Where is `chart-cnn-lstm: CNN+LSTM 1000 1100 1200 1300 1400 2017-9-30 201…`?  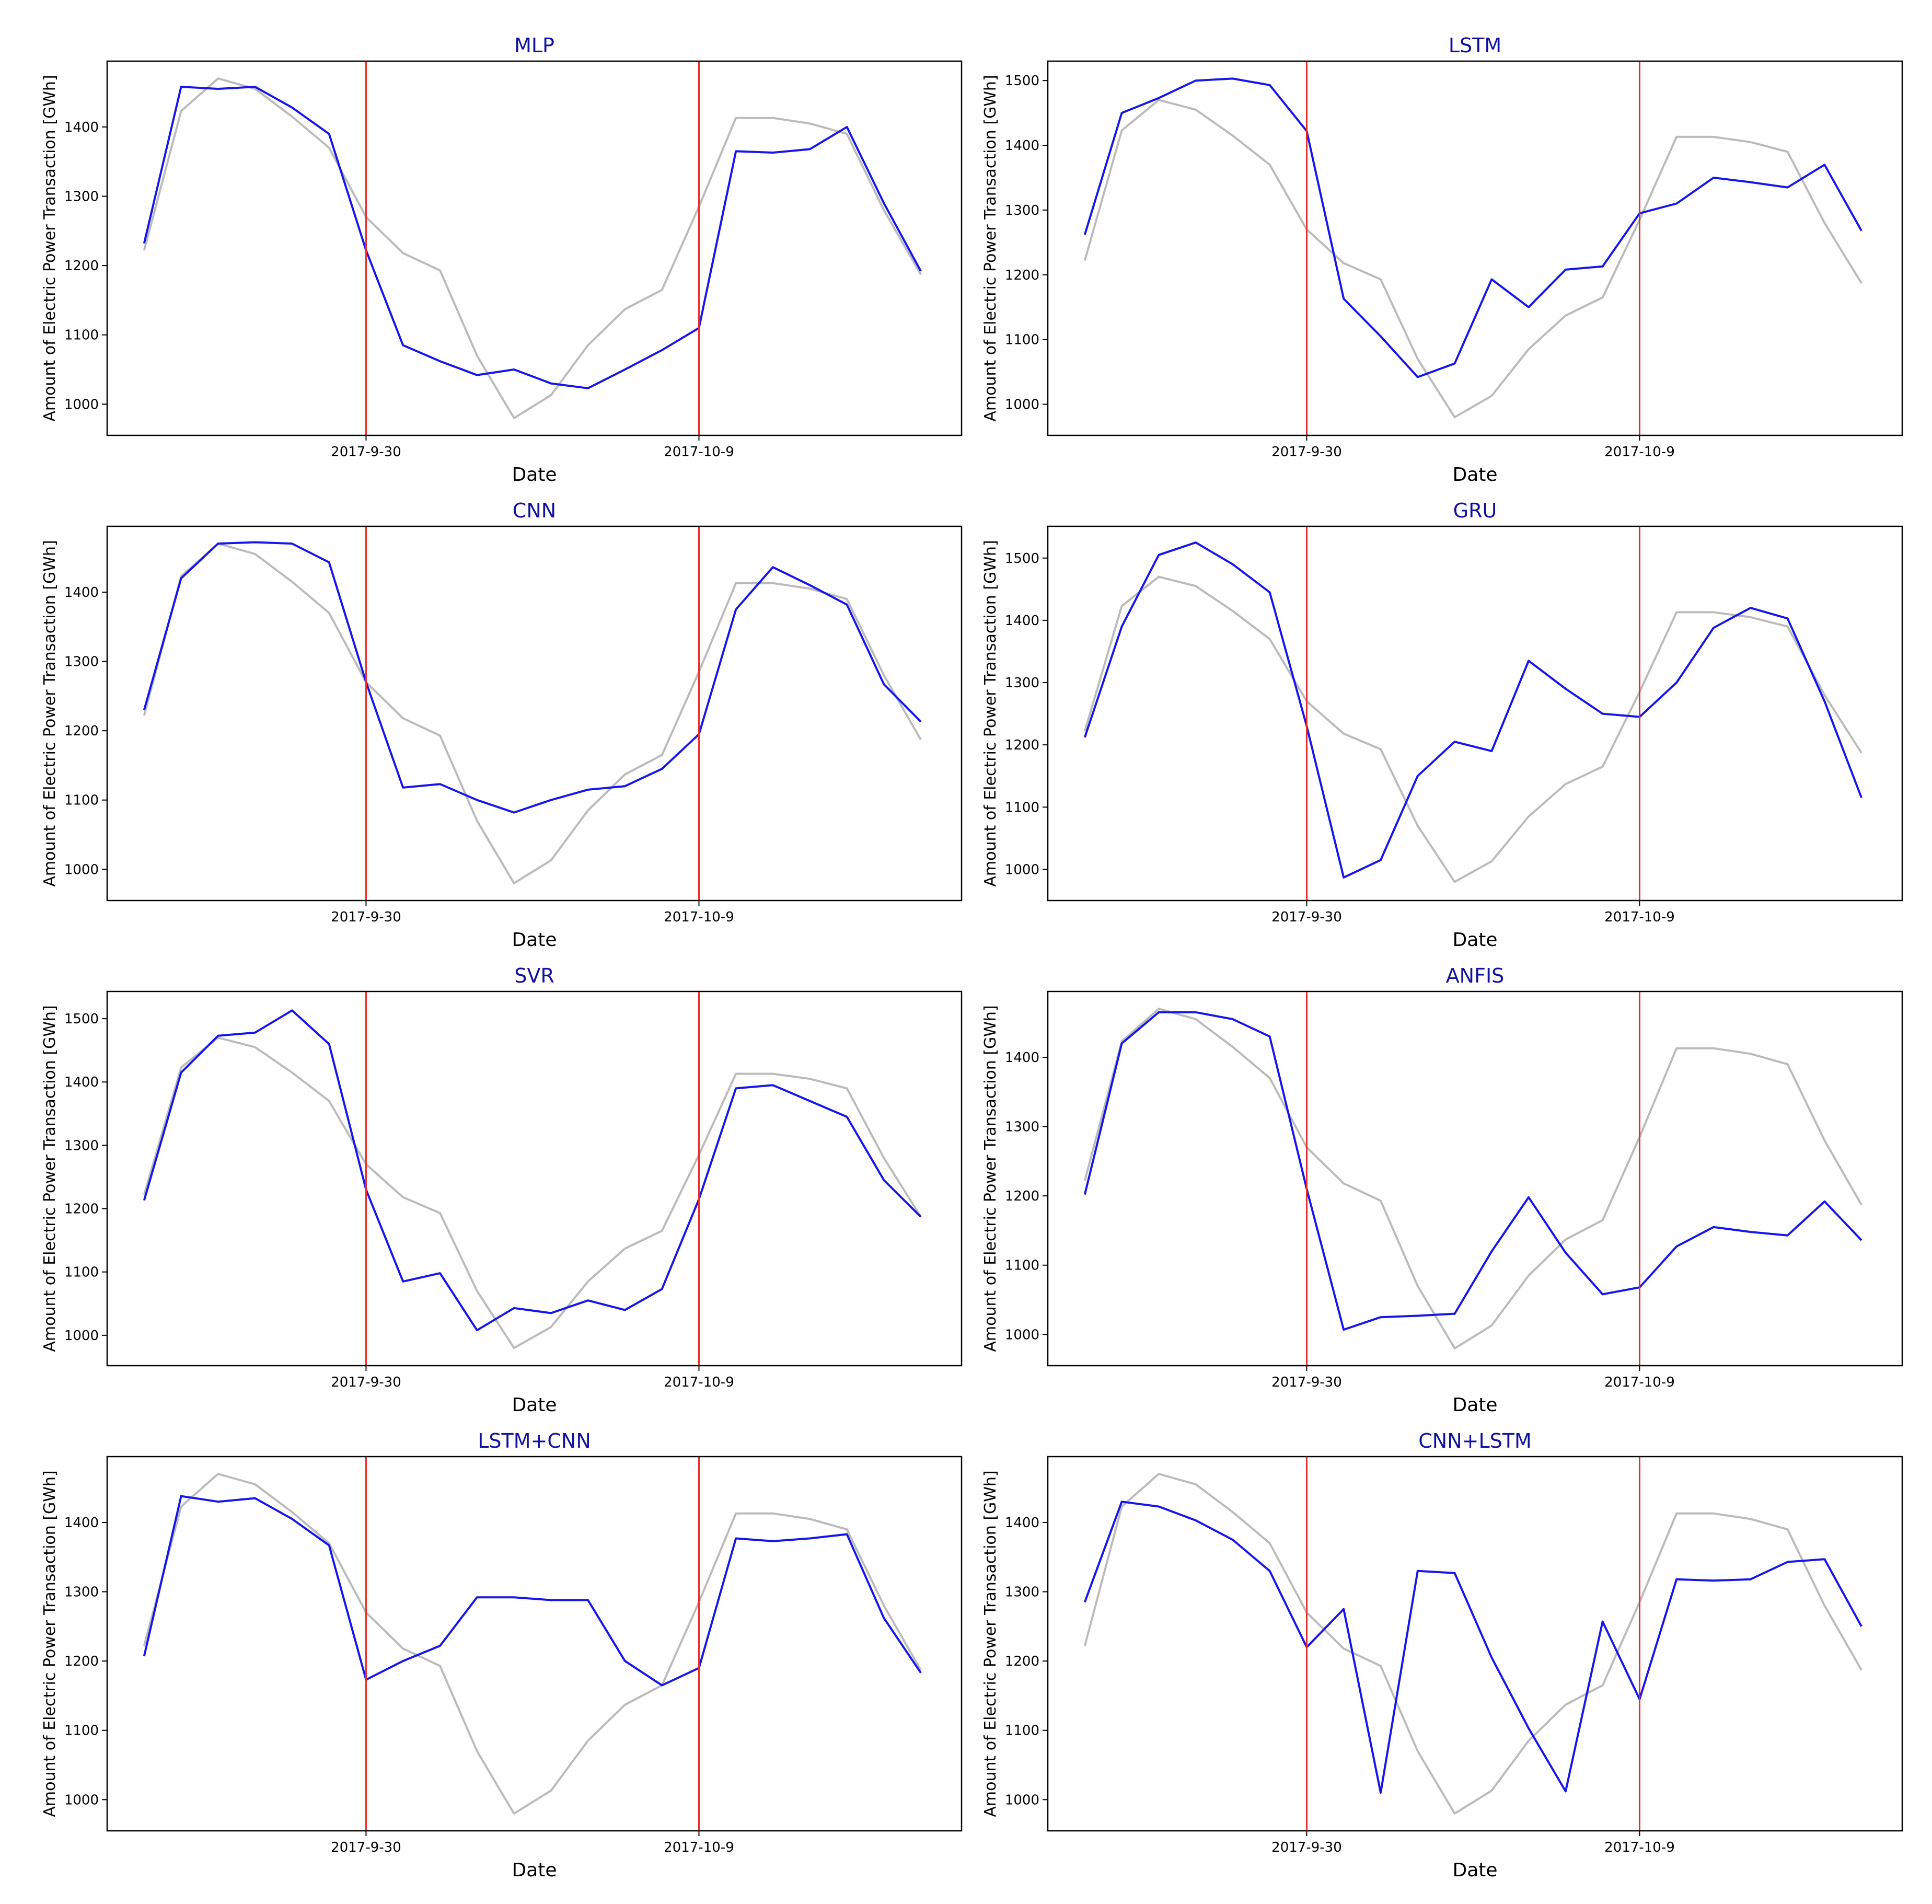
chart-cnn-lstm: CNN+LSTM 1000 1100 1200 1300 1400 2017-9-30 201… is located at coordinates (1442, 1655).